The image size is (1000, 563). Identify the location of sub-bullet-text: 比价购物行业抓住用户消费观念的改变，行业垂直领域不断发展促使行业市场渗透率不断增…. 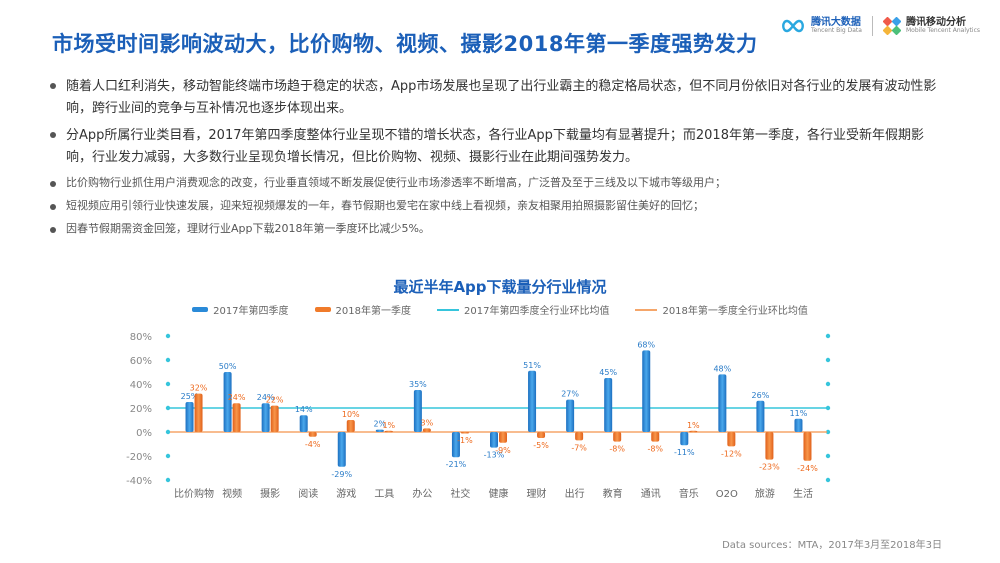
(396, 182).